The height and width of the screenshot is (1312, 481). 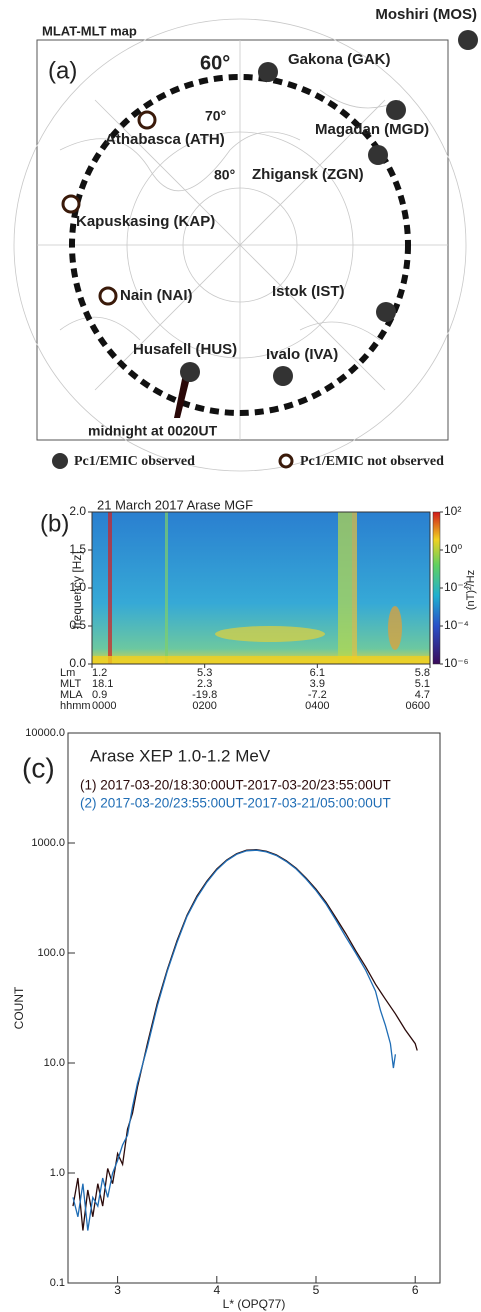 I want to click on chart-title: 21 March 2017 Arase MGF, so click(x=175, y=504).